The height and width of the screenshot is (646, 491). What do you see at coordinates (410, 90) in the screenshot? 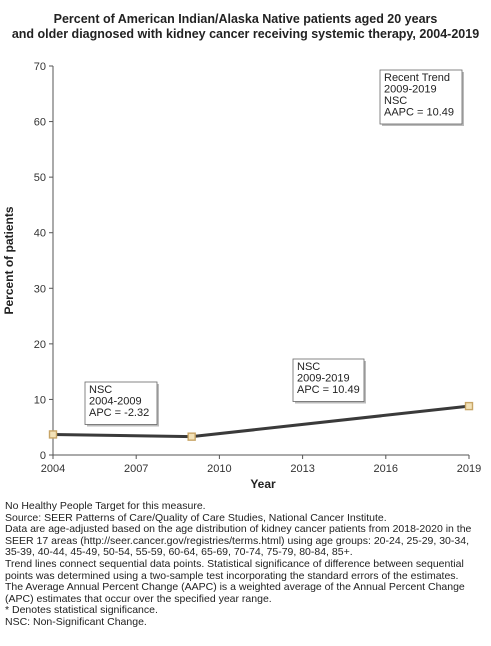
I see `recent-trend-annotation-text: 2009-2019` at bounding box center [410, 90].